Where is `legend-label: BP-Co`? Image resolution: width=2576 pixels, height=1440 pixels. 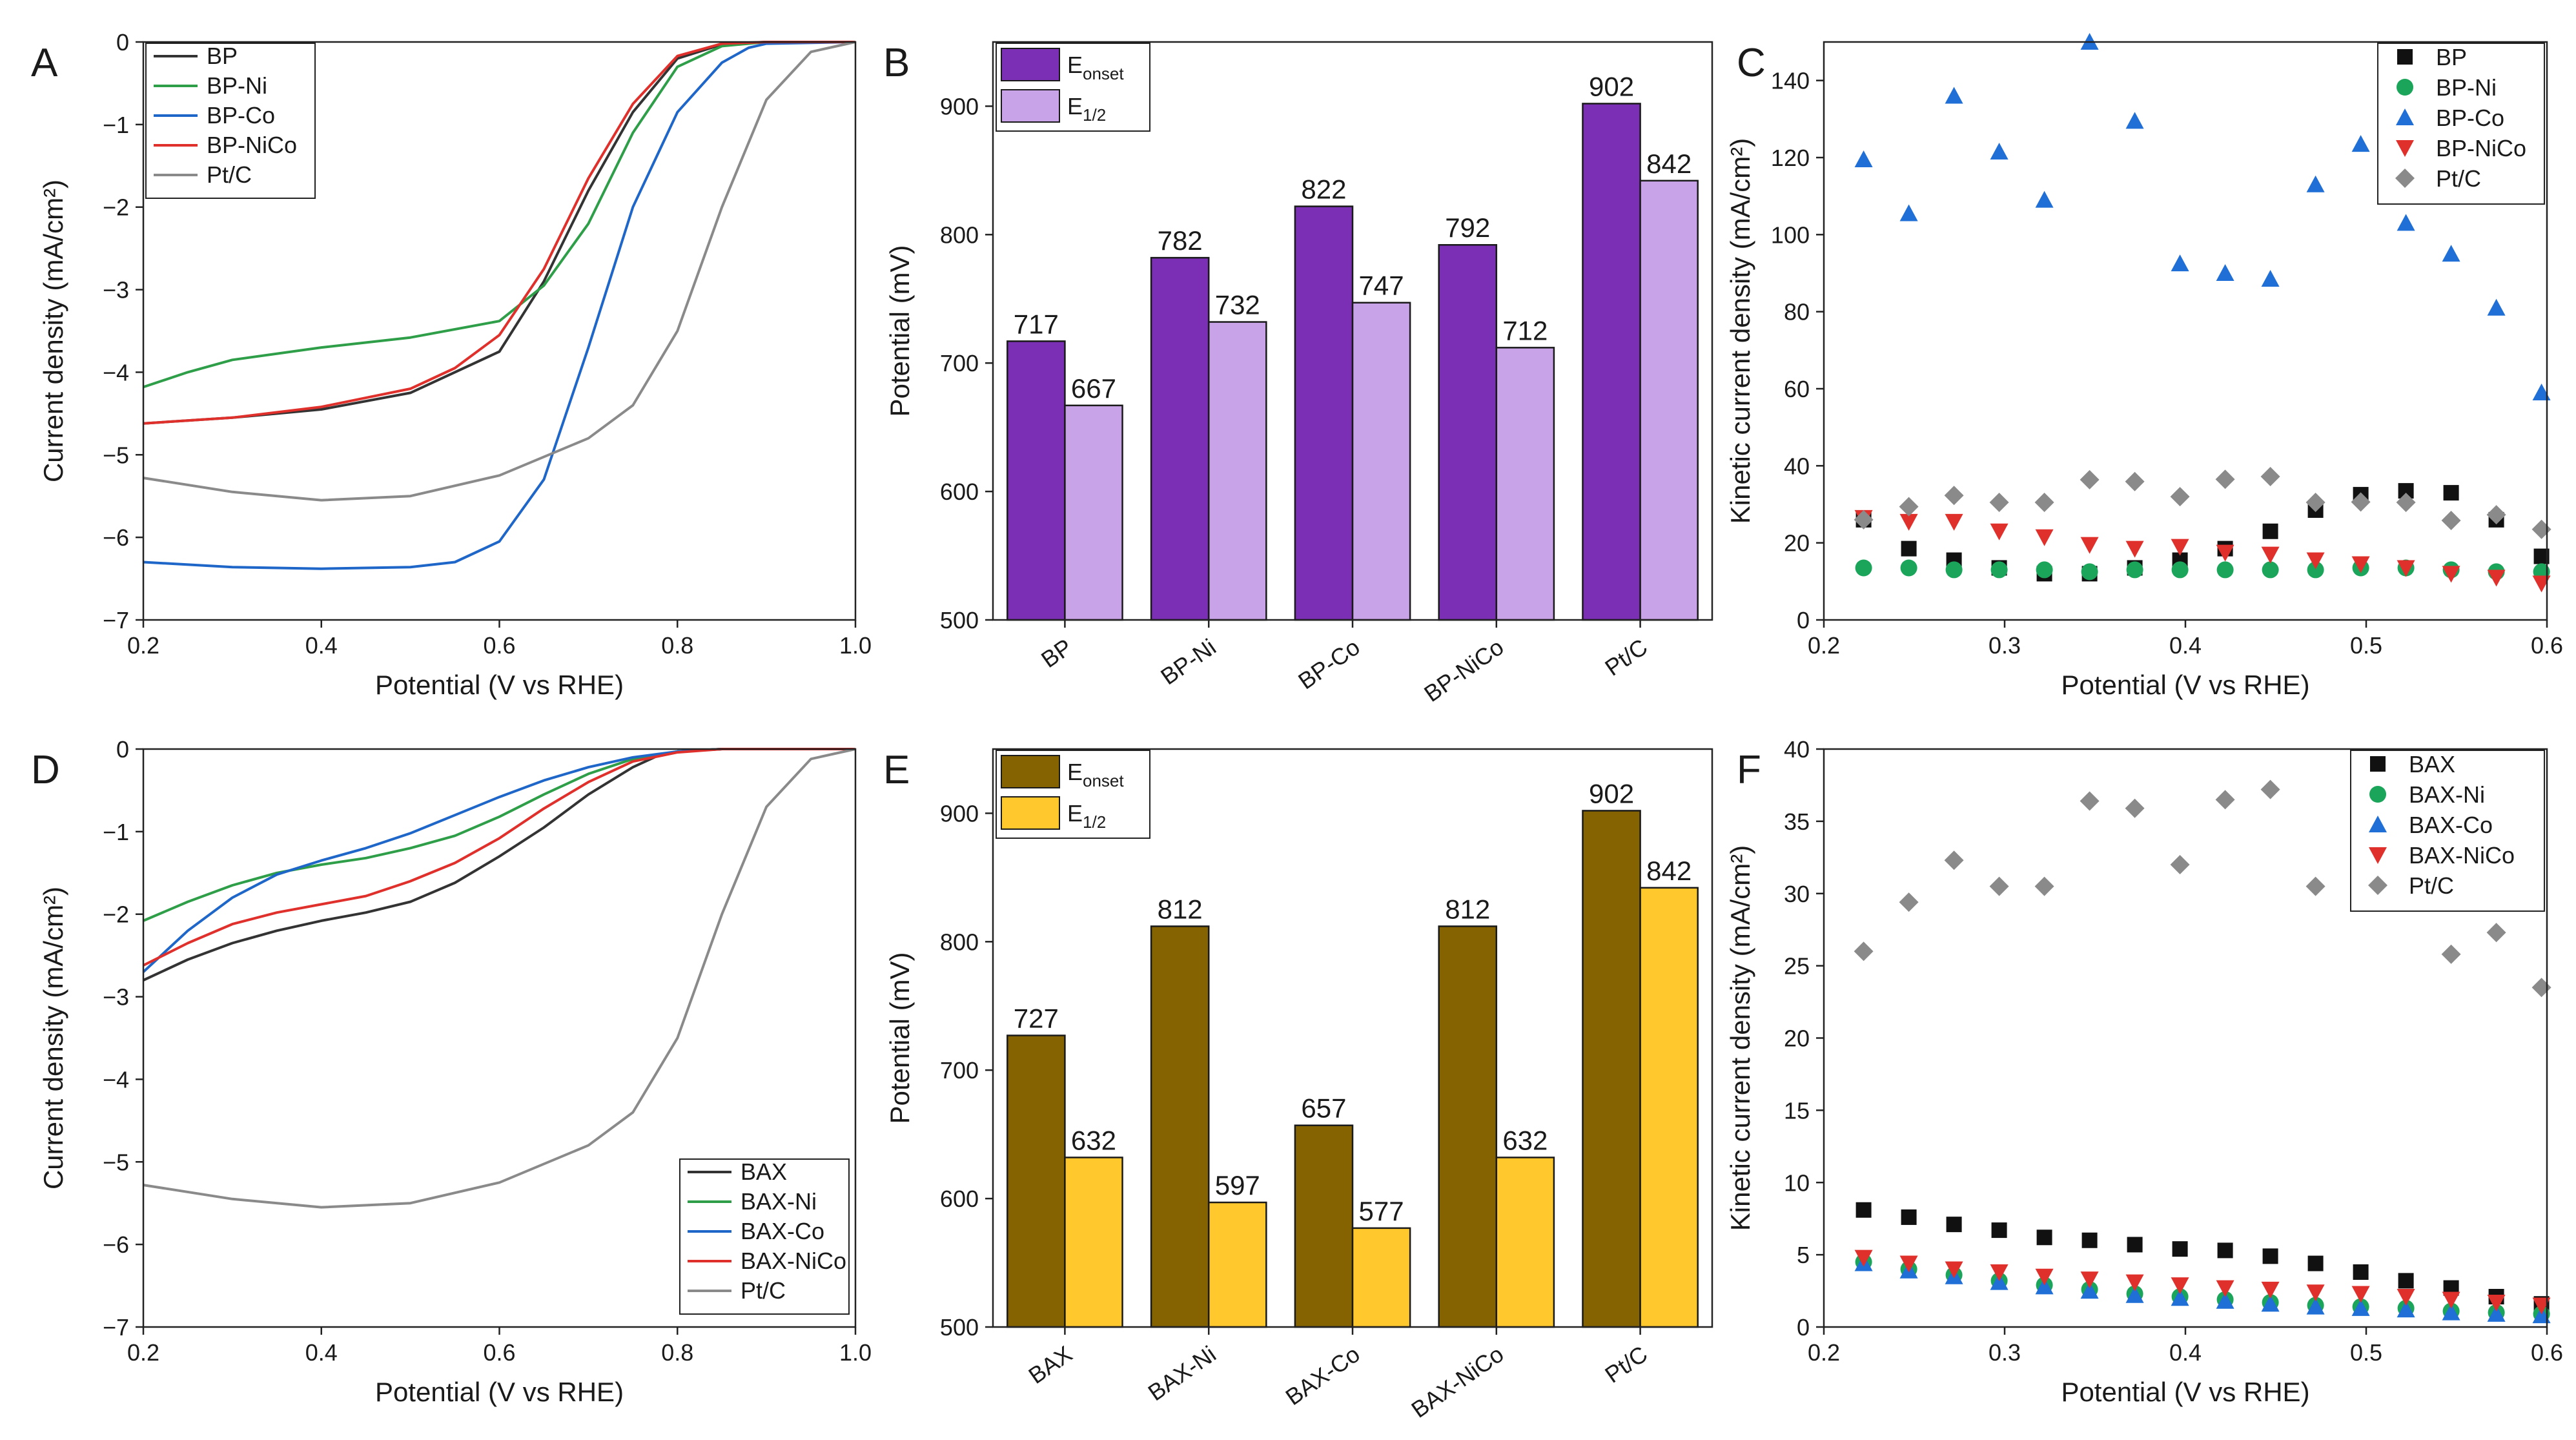 legend-label: BP-Co is located at coordinates (241, 115).